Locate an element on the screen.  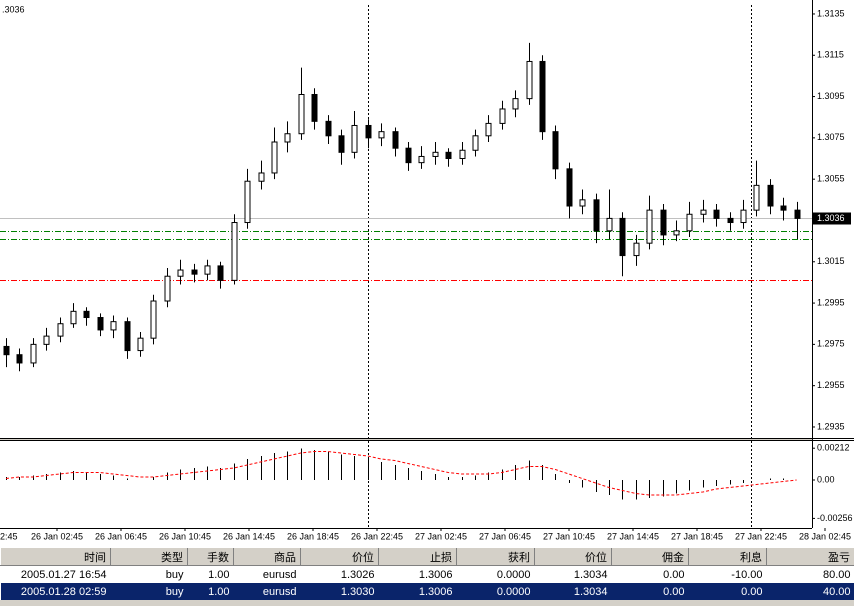
cell: 0.00 is located at coordinates (674, 574).